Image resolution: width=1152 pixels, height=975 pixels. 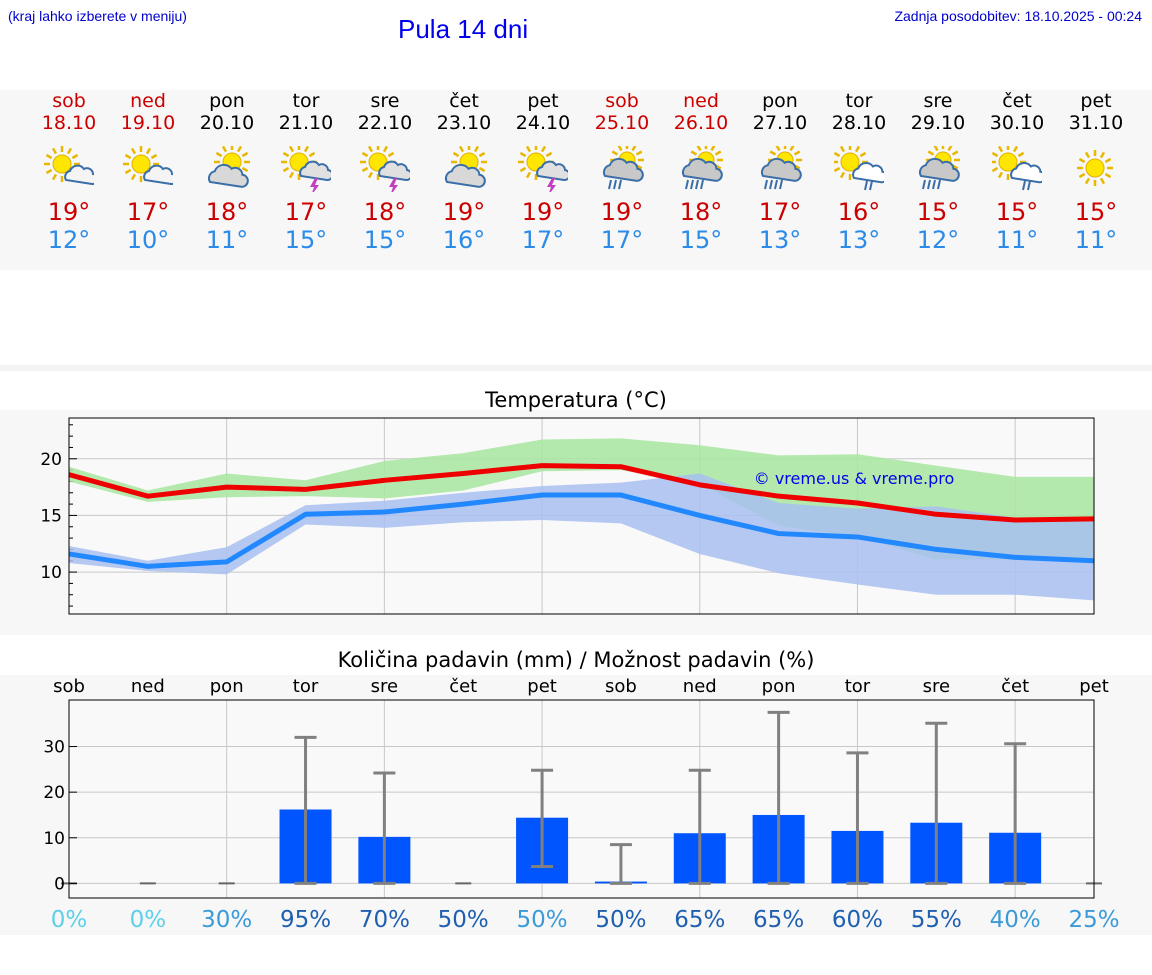 What do you see at coordinates (69, 920) in the screenshot?
I see `precip-probability: 0%` at bounding box center [69, 920].